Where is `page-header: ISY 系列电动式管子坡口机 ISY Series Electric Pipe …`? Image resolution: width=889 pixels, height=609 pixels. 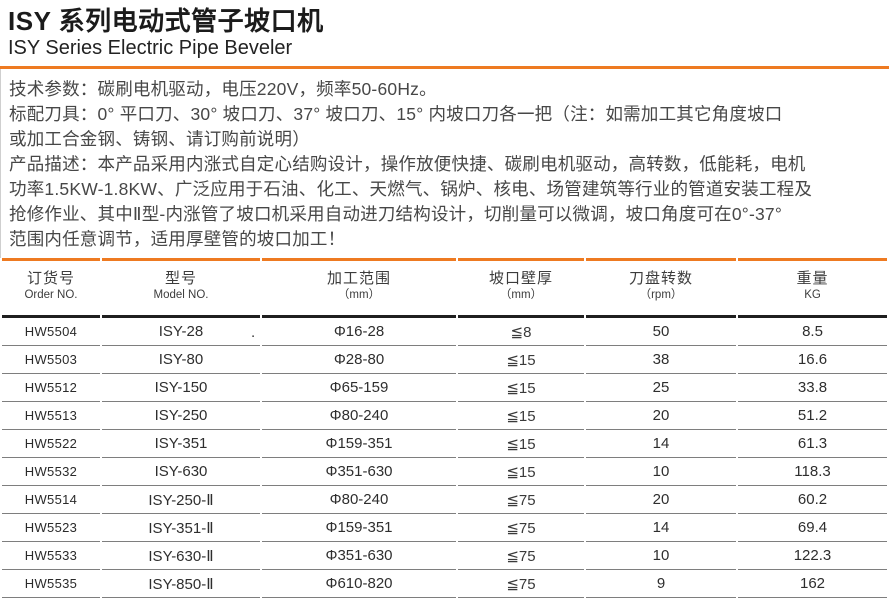
page-header: ISY 系列电动式管子坡口机 ISY Series Electric Pipe … is located at coordinates (444, 30).